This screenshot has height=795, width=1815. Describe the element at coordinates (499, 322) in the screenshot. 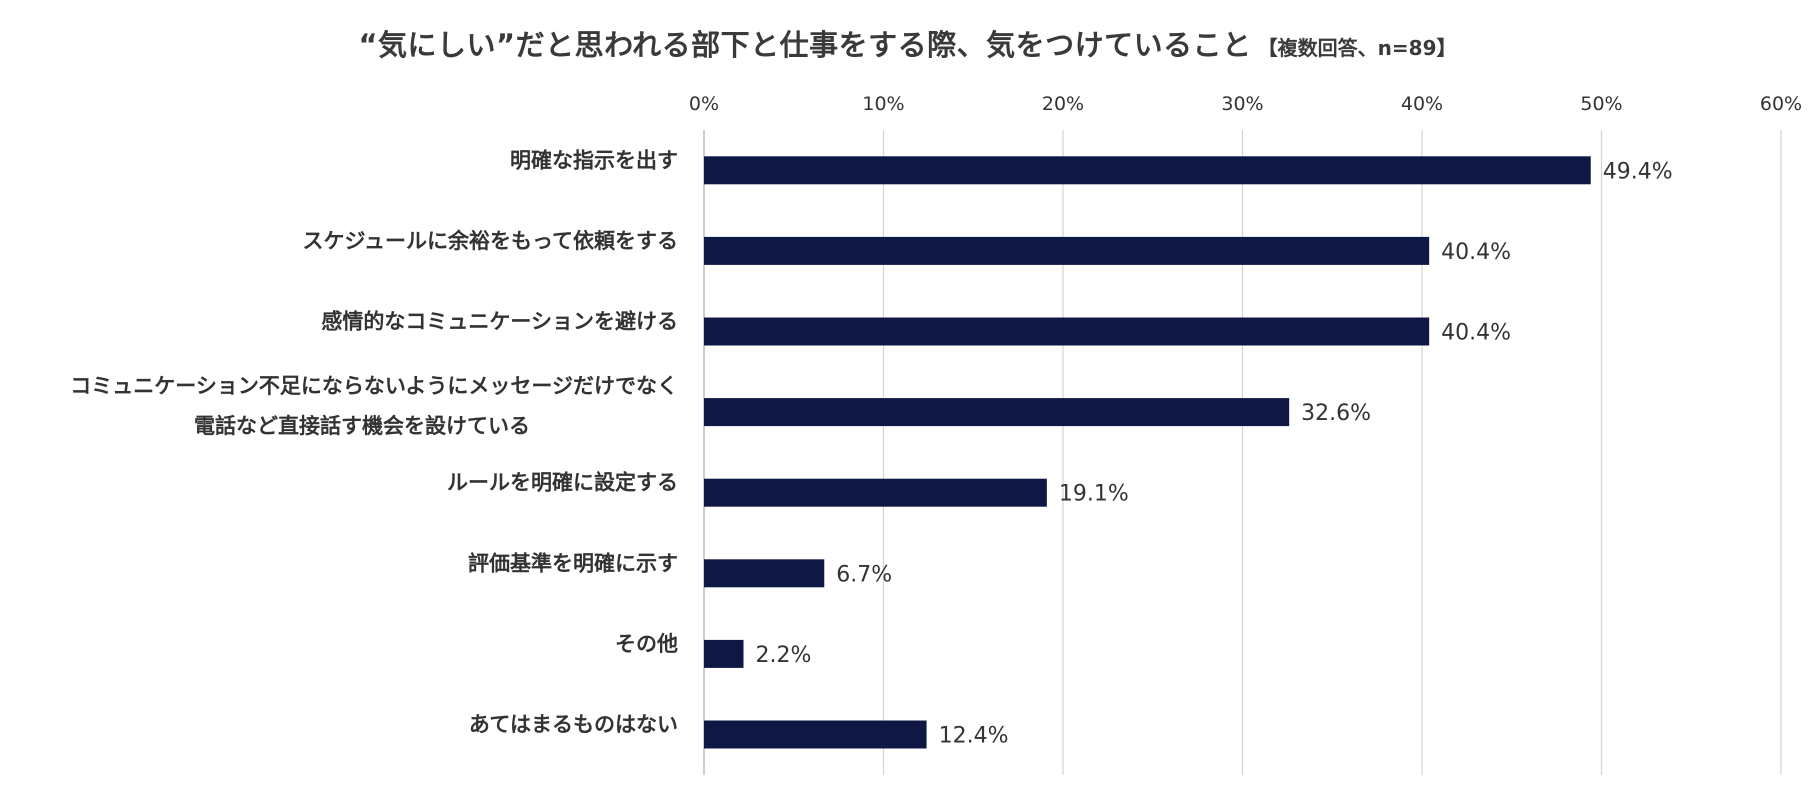

I see `category-label: 感情的なコミュニケーションを避ける` at that location.